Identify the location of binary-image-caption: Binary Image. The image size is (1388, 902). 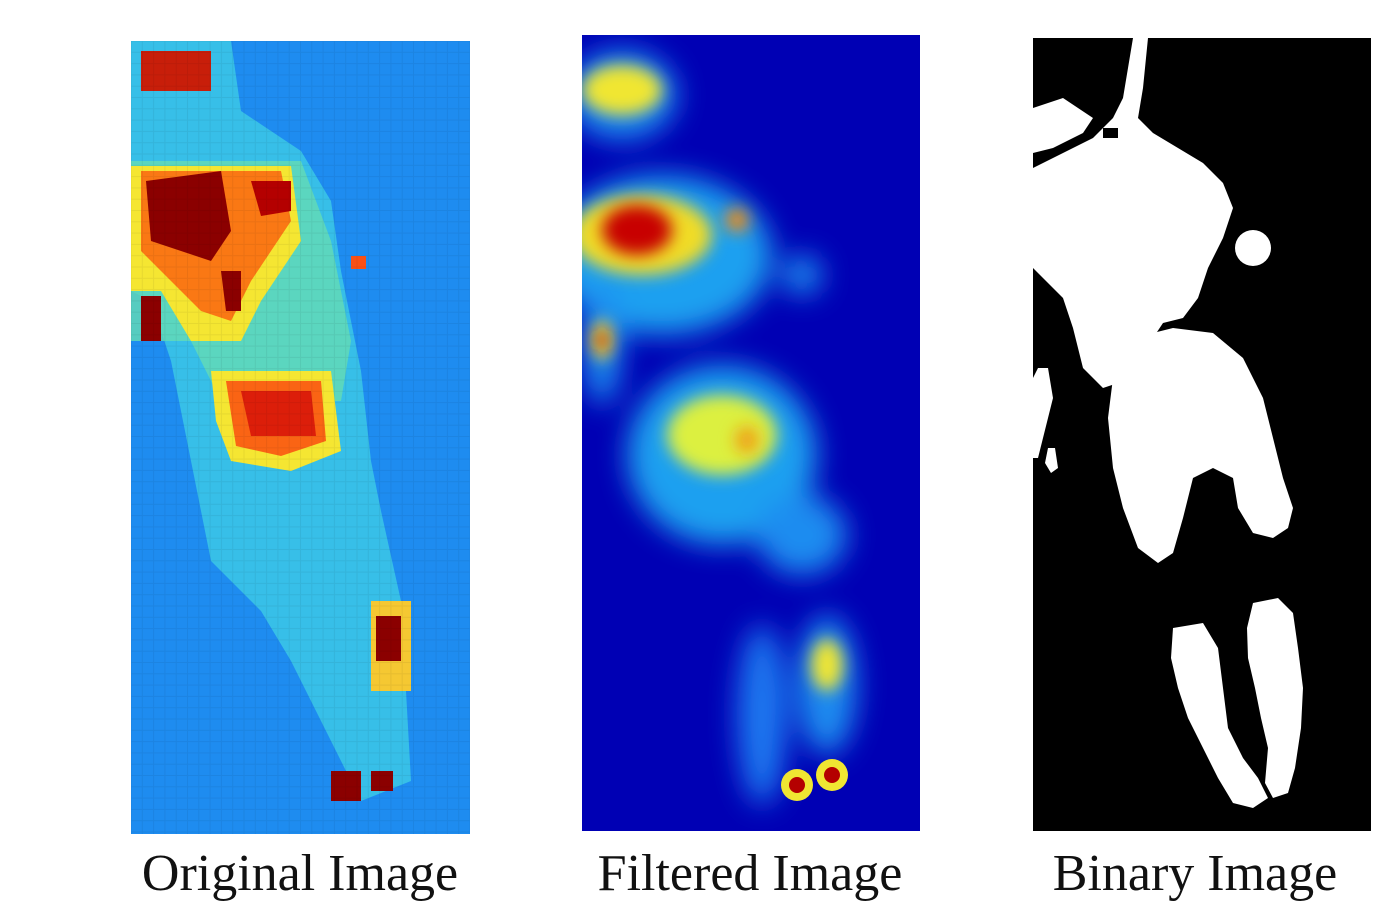
(1195, 873).